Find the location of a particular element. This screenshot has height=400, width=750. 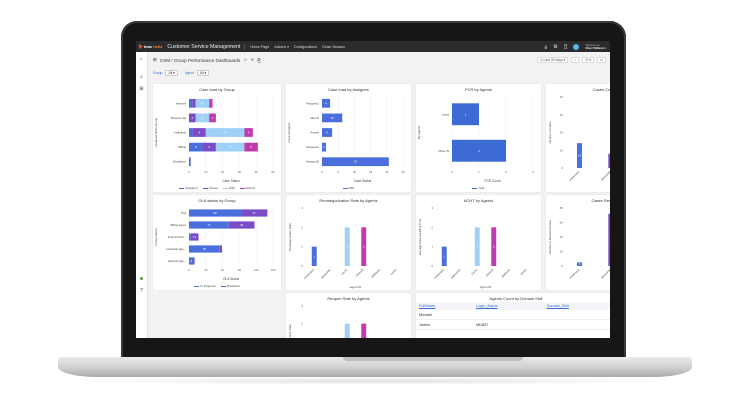

nav-actions: Actions ▾ is located at coordinates (281, 46).